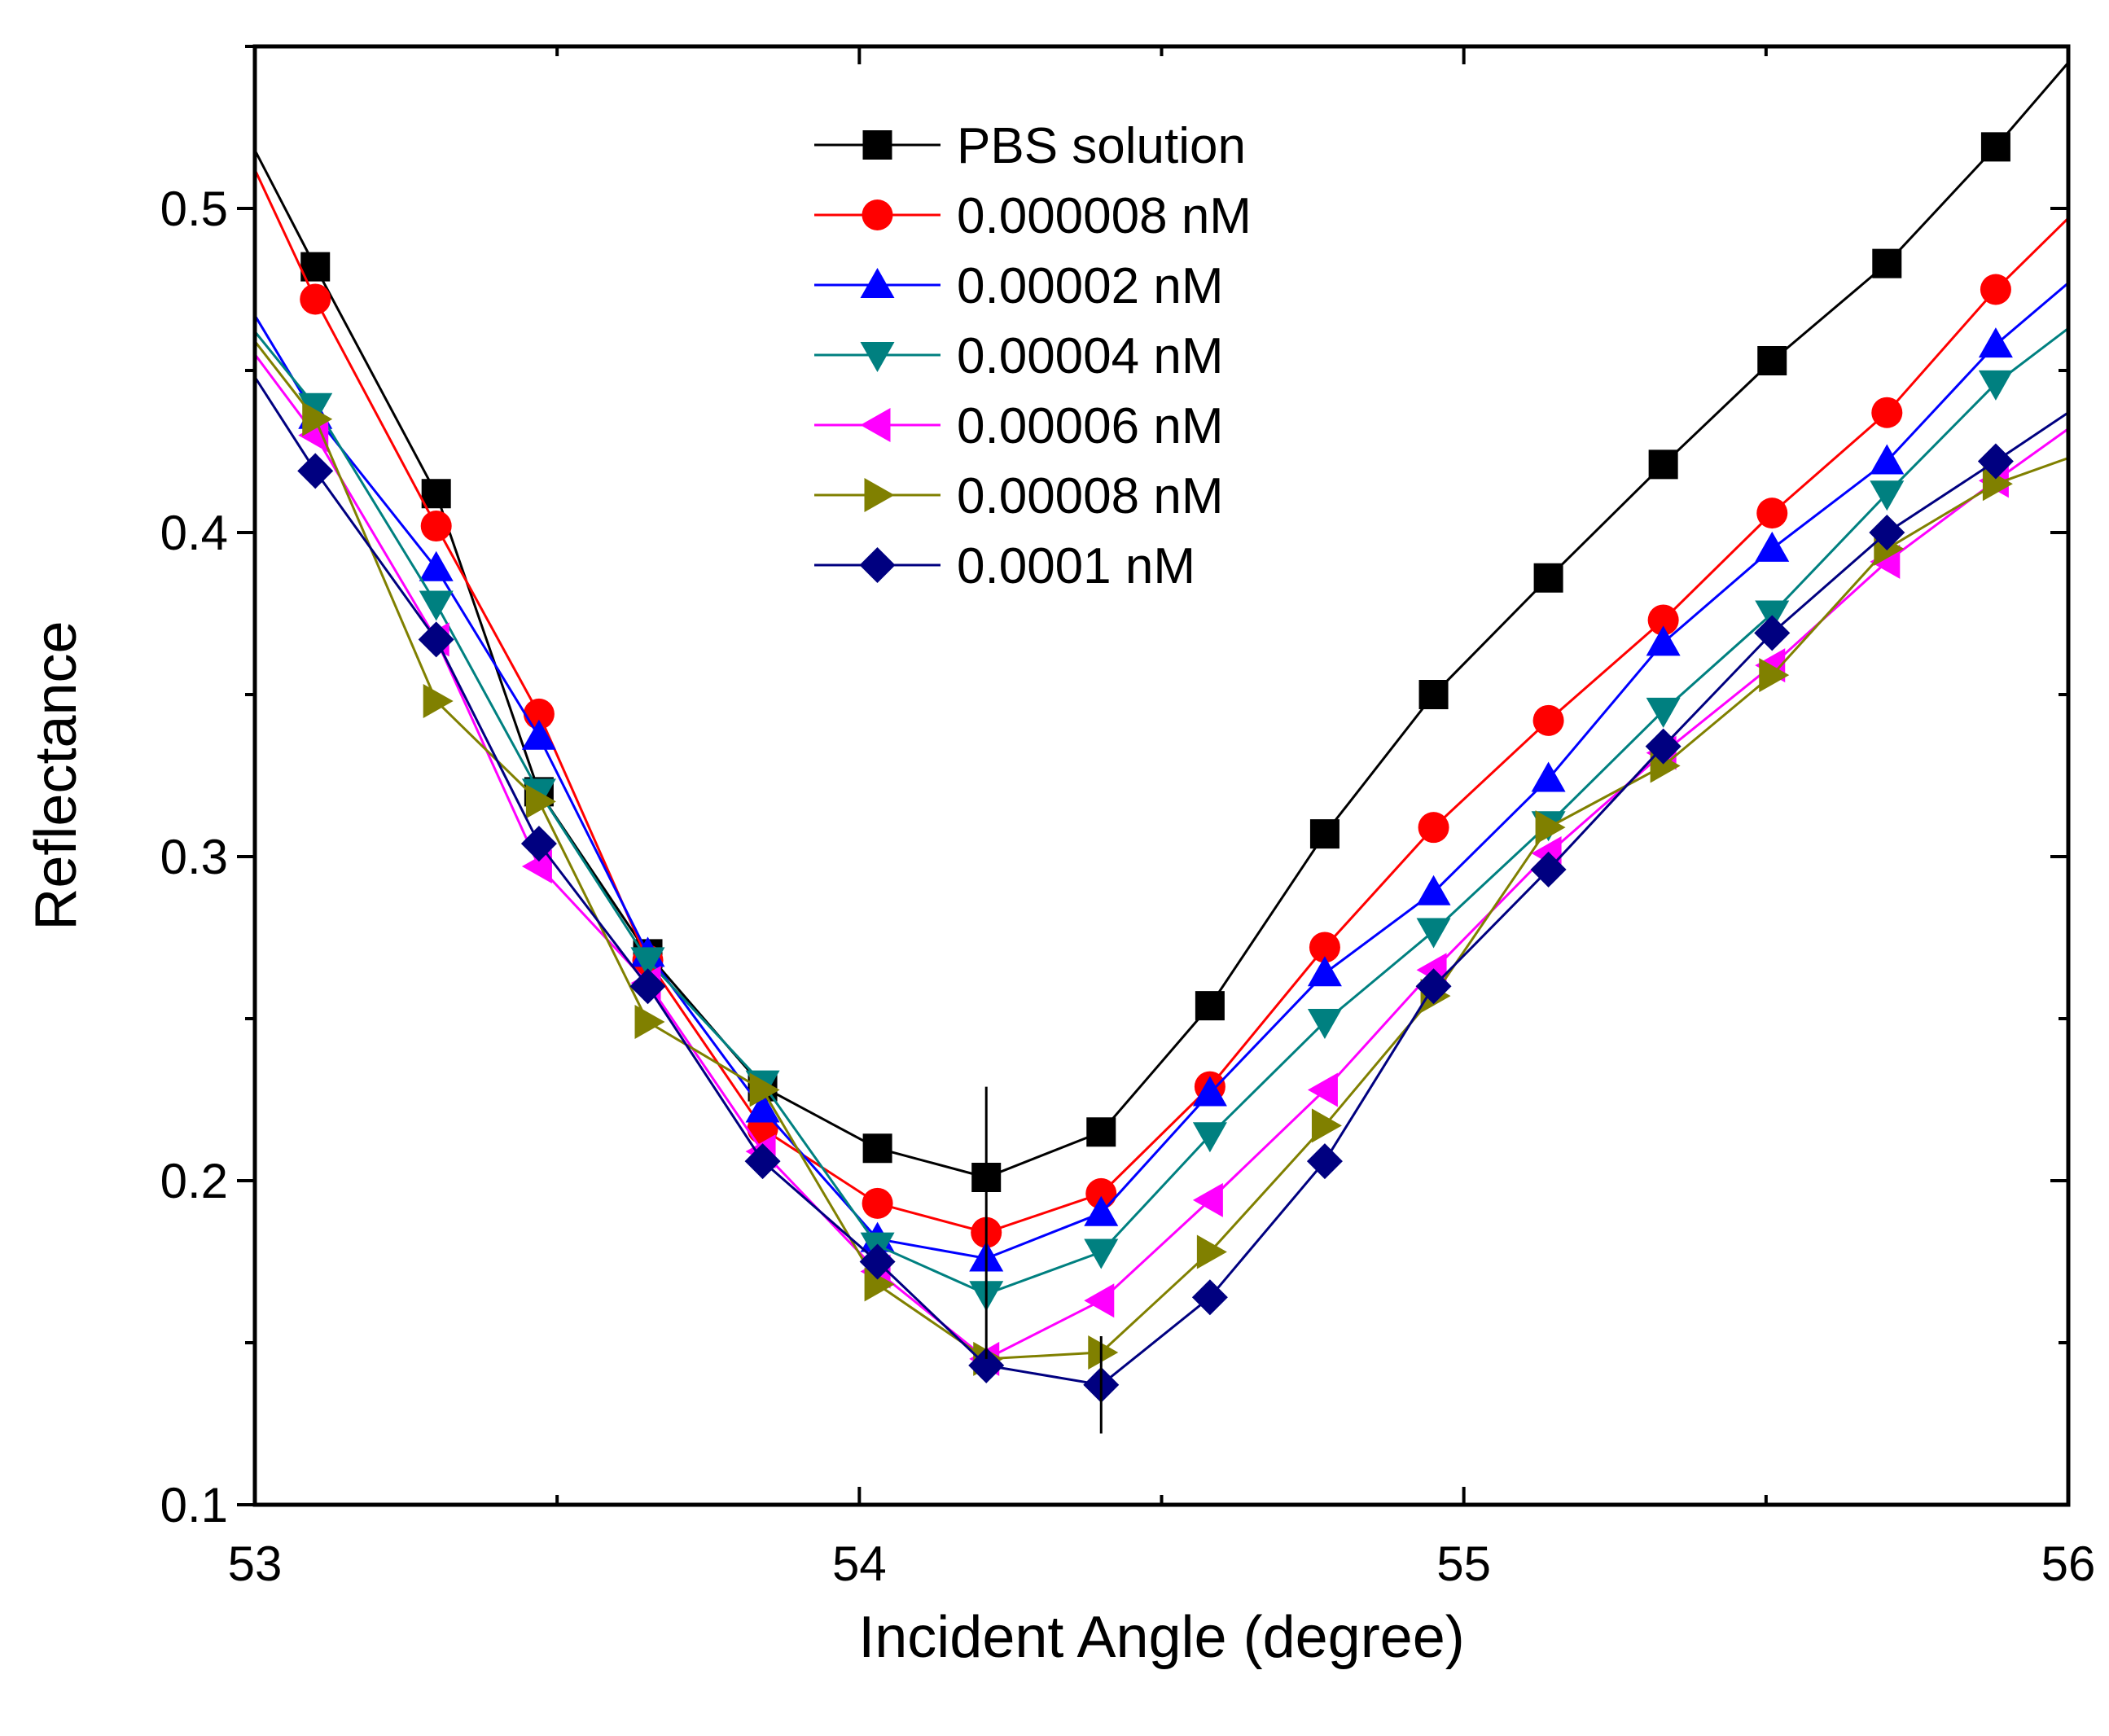  I want to click on legend-label: PBS solution, so click(1101, 146).